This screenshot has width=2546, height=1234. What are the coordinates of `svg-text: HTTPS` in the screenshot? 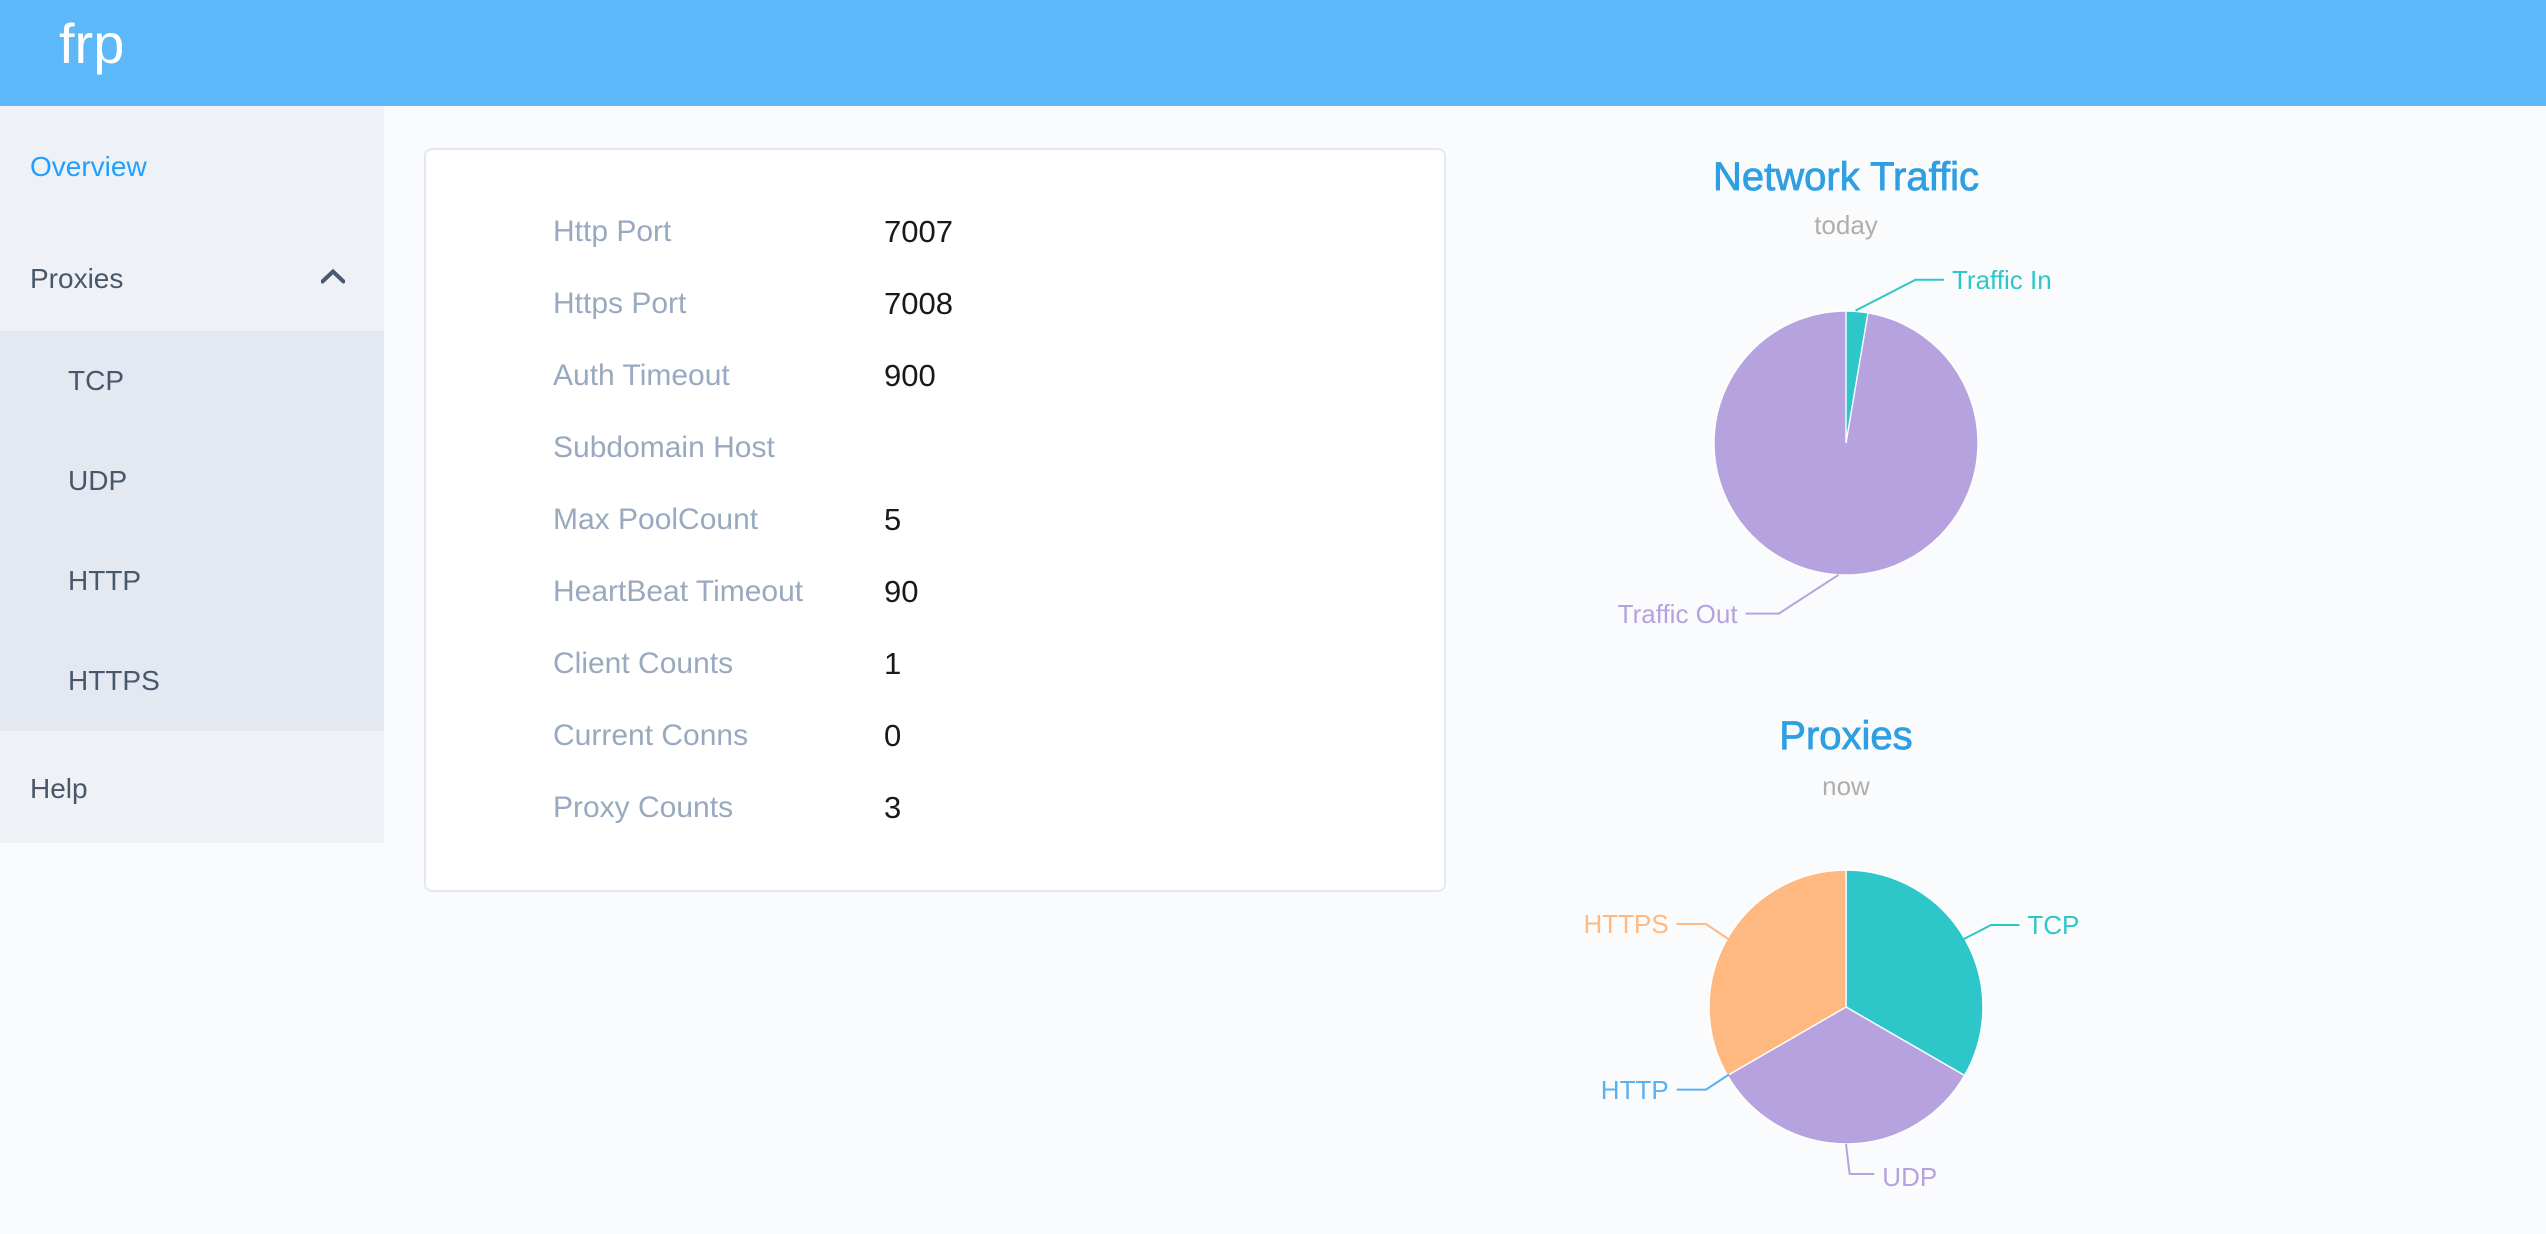 It's located at (1625, 924).